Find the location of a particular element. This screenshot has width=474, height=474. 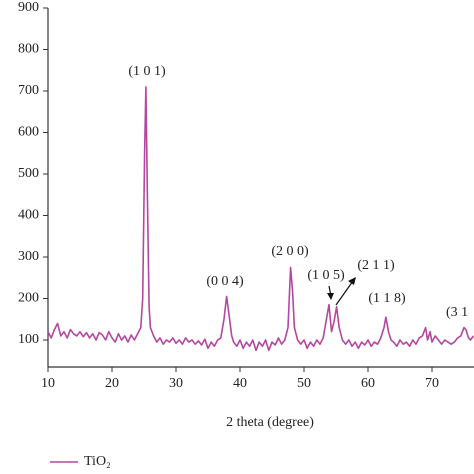

x-tick-label: 70 is located at coordinates (432, 383).